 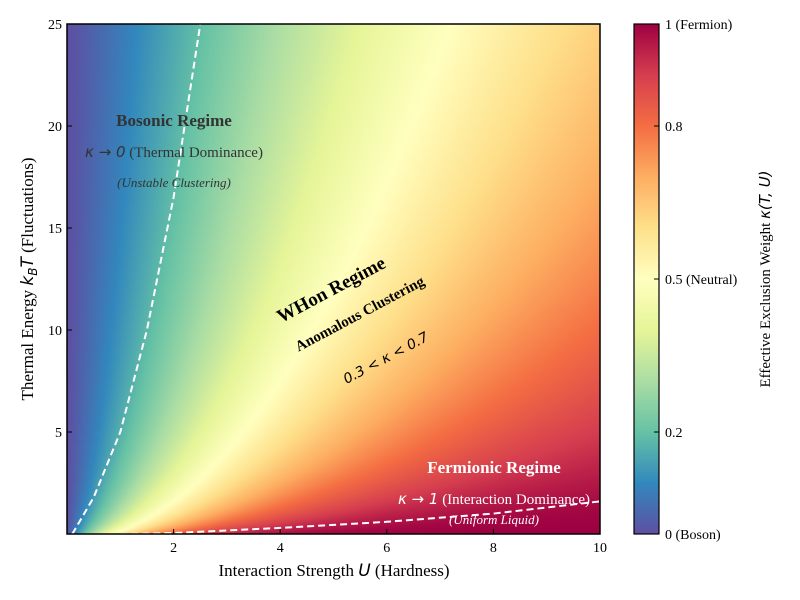 What do you see at coordinates (333, 571) in the screenshot?
I see `x-axis-label: Interaction Strength U (Hardness)` at bounding box center [333, 571].